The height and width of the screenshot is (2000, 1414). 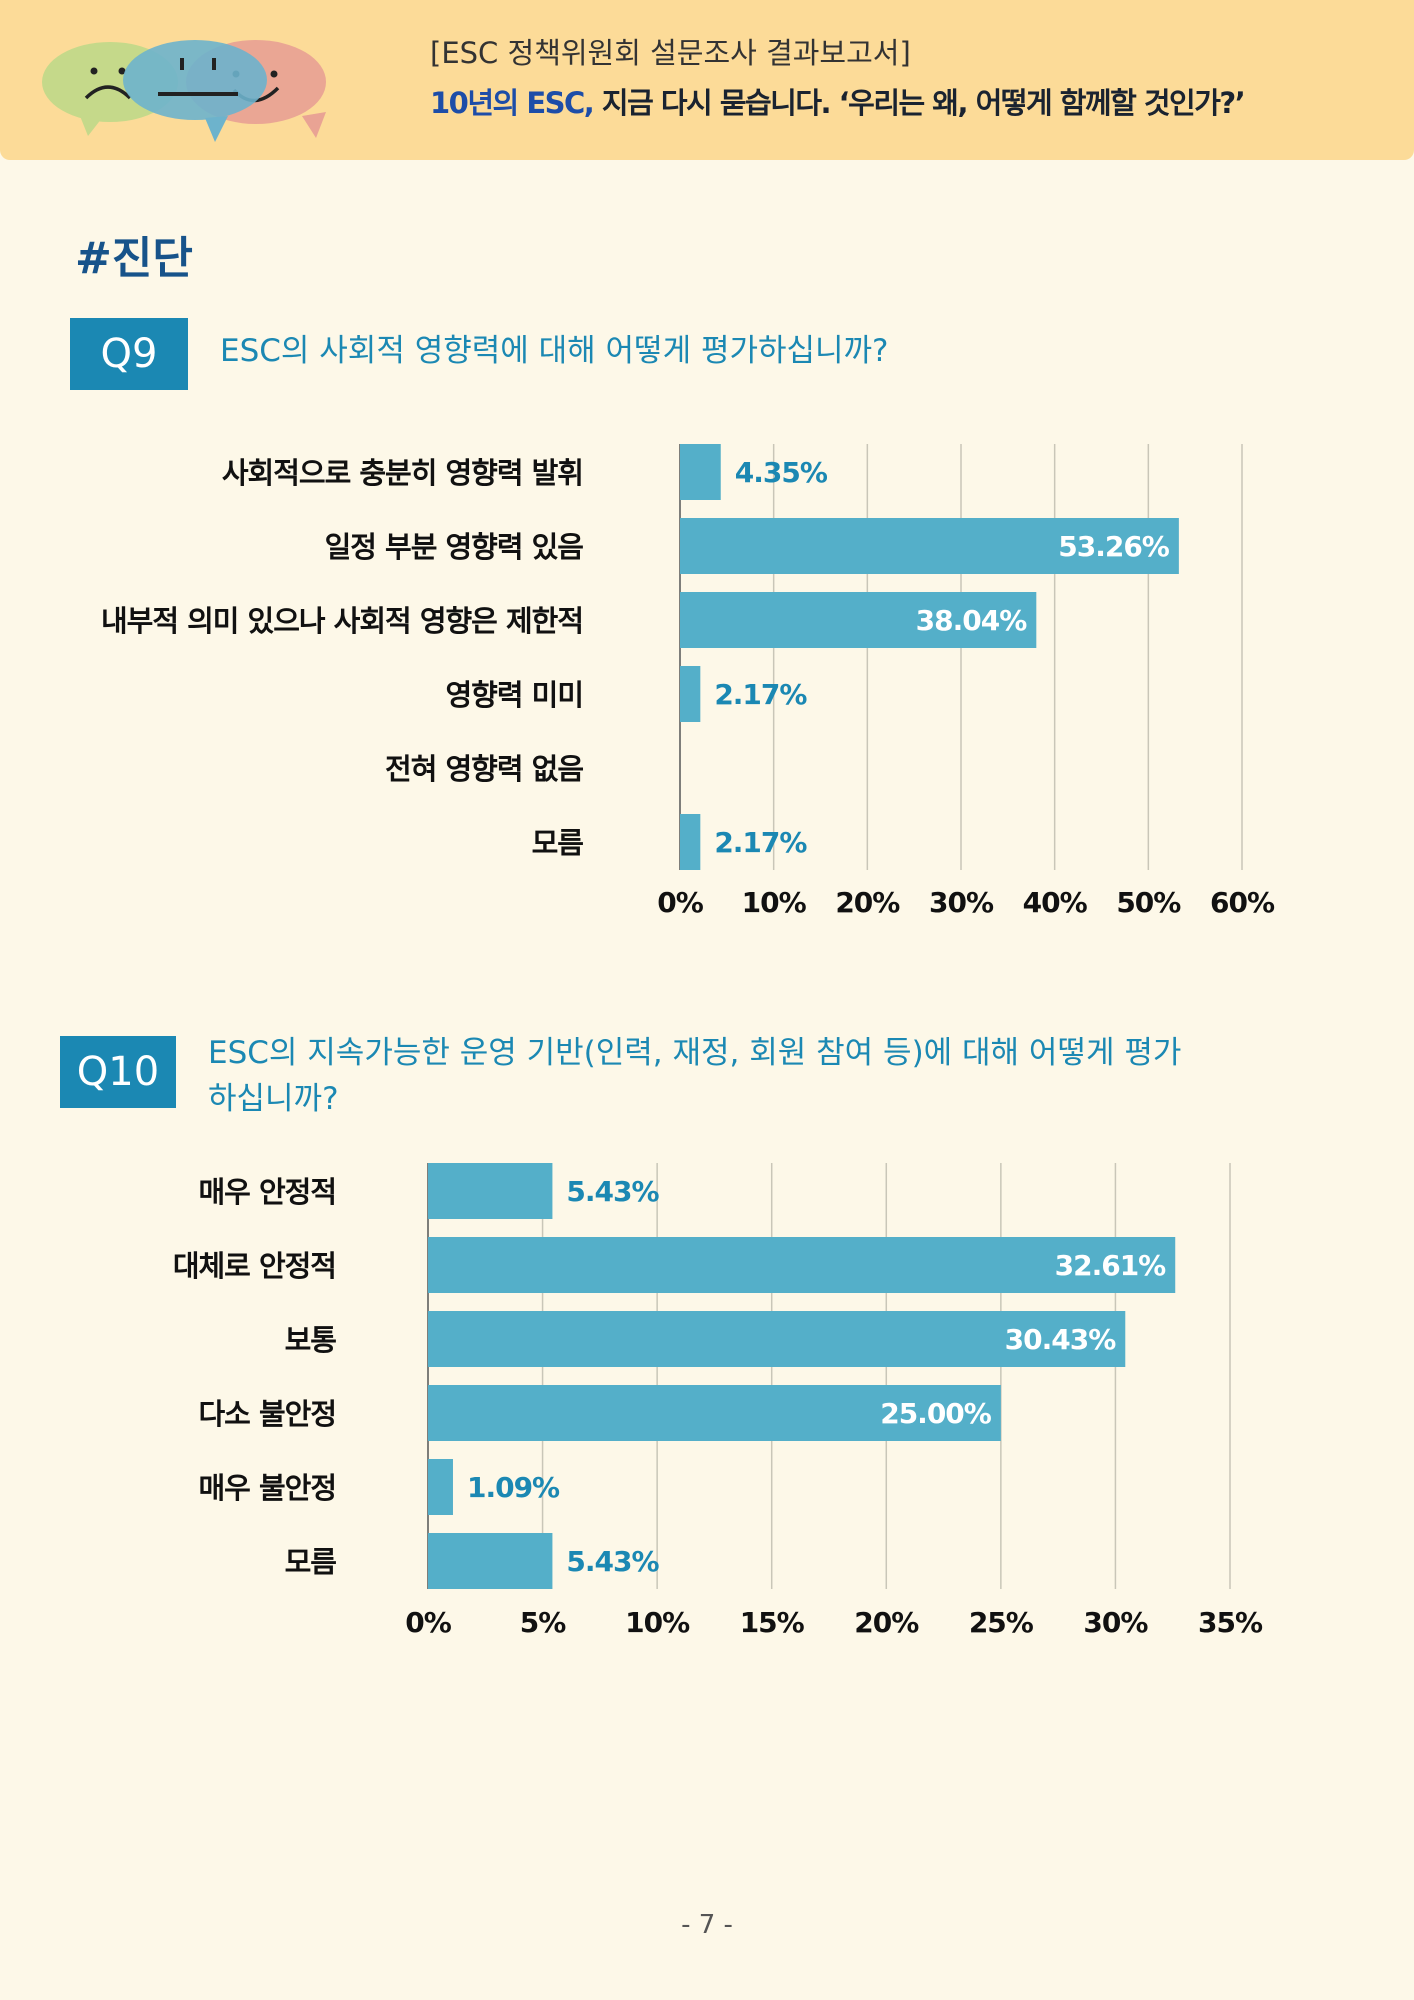 I want to click on q9-tick-label: 10%, so click(x=774, y=902).